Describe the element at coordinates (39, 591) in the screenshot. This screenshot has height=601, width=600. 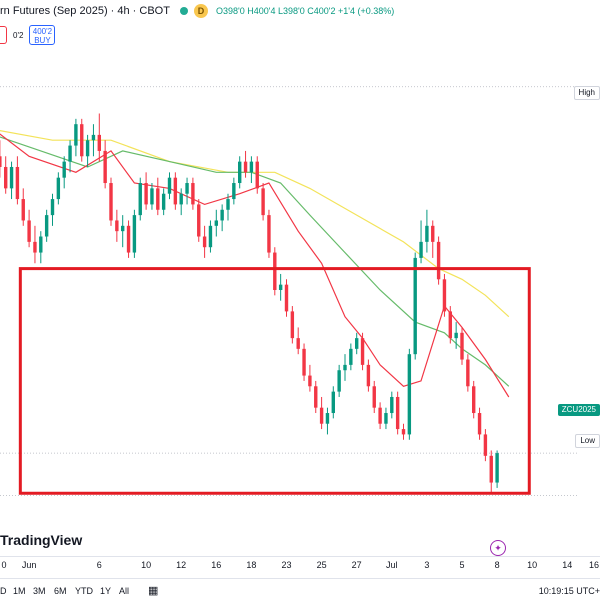
I see `range-button-3m: 3M` at that location.